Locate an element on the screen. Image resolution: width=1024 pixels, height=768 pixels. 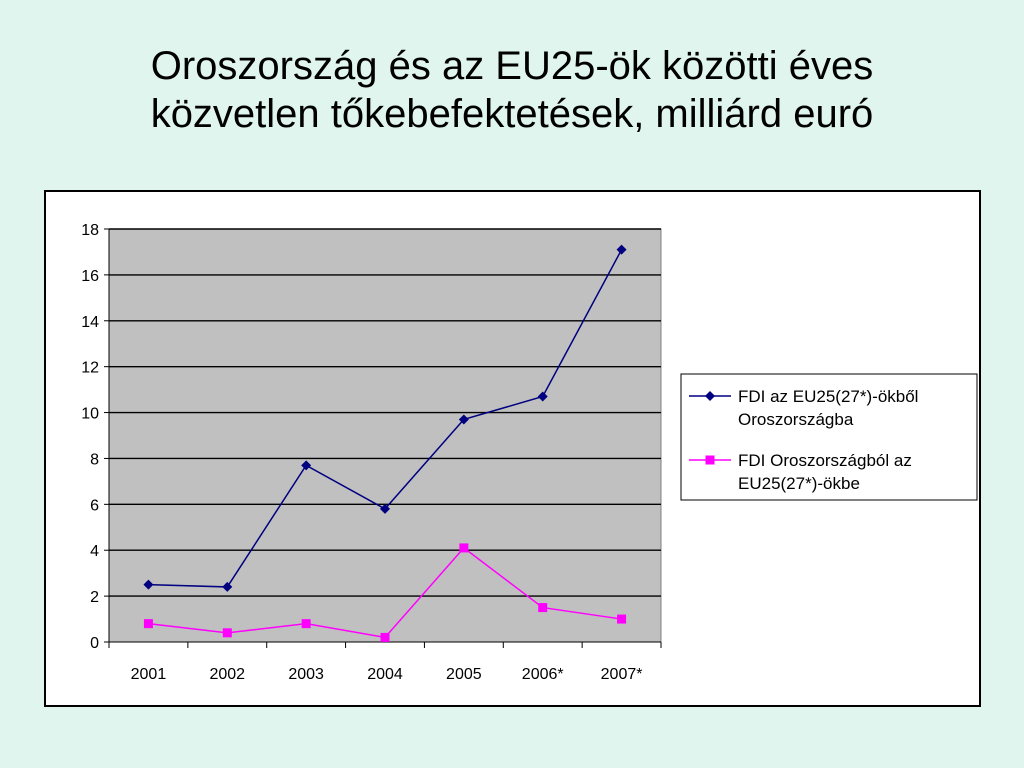
y-tick-label: 8 is located at coordinates (94, 459).